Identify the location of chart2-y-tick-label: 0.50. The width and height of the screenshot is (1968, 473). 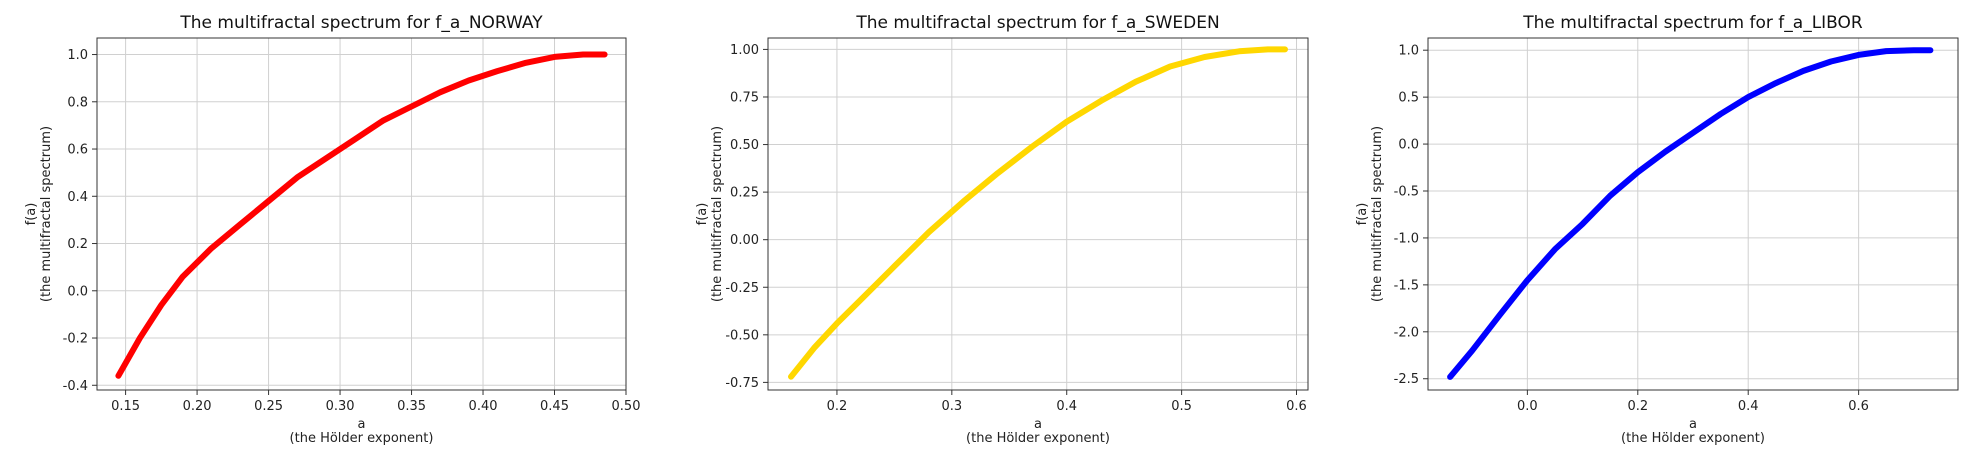
(744, 145).